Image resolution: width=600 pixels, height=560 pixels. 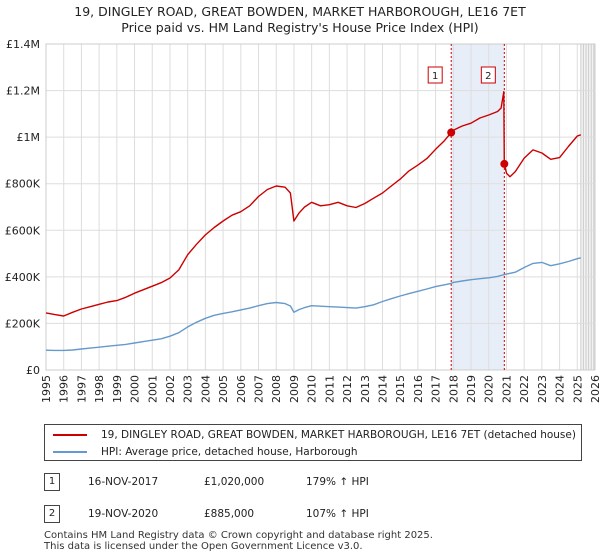 What do you see at coordinates (234, 482) in the screenshot?
I see `transaction-price: £1,020,000` at bounding box center [234, 482].